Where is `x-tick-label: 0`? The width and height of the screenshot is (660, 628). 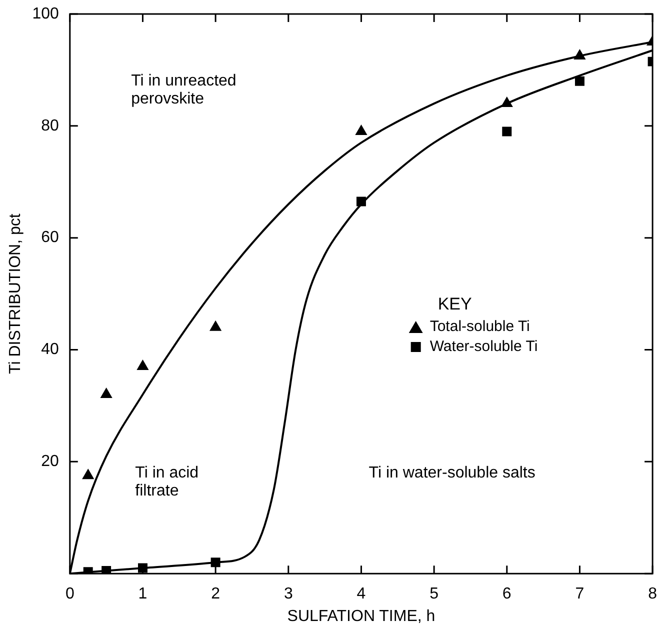 x-tick-label: 0 is located at coordinates (69, 594).